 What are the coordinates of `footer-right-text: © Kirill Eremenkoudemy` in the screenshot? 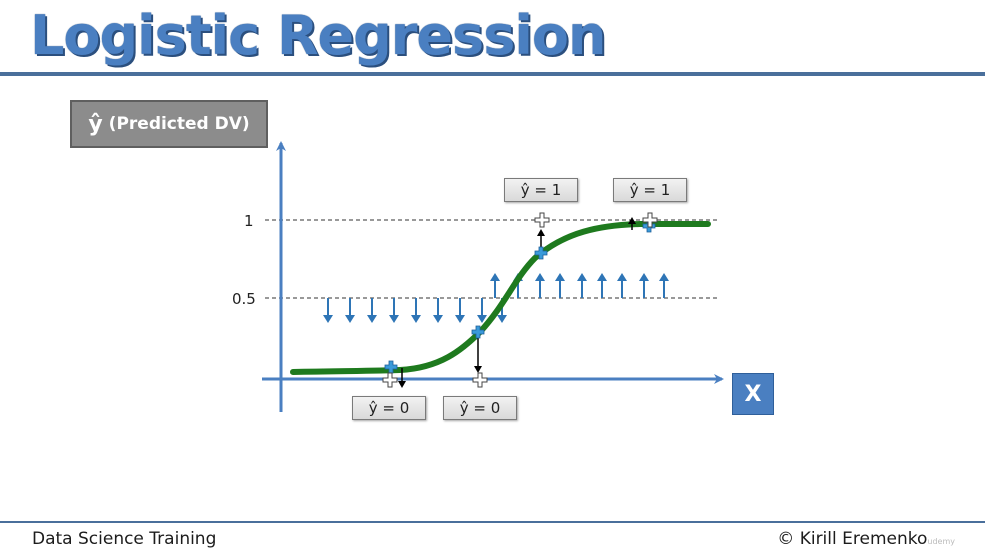 It's located at (866, 539).